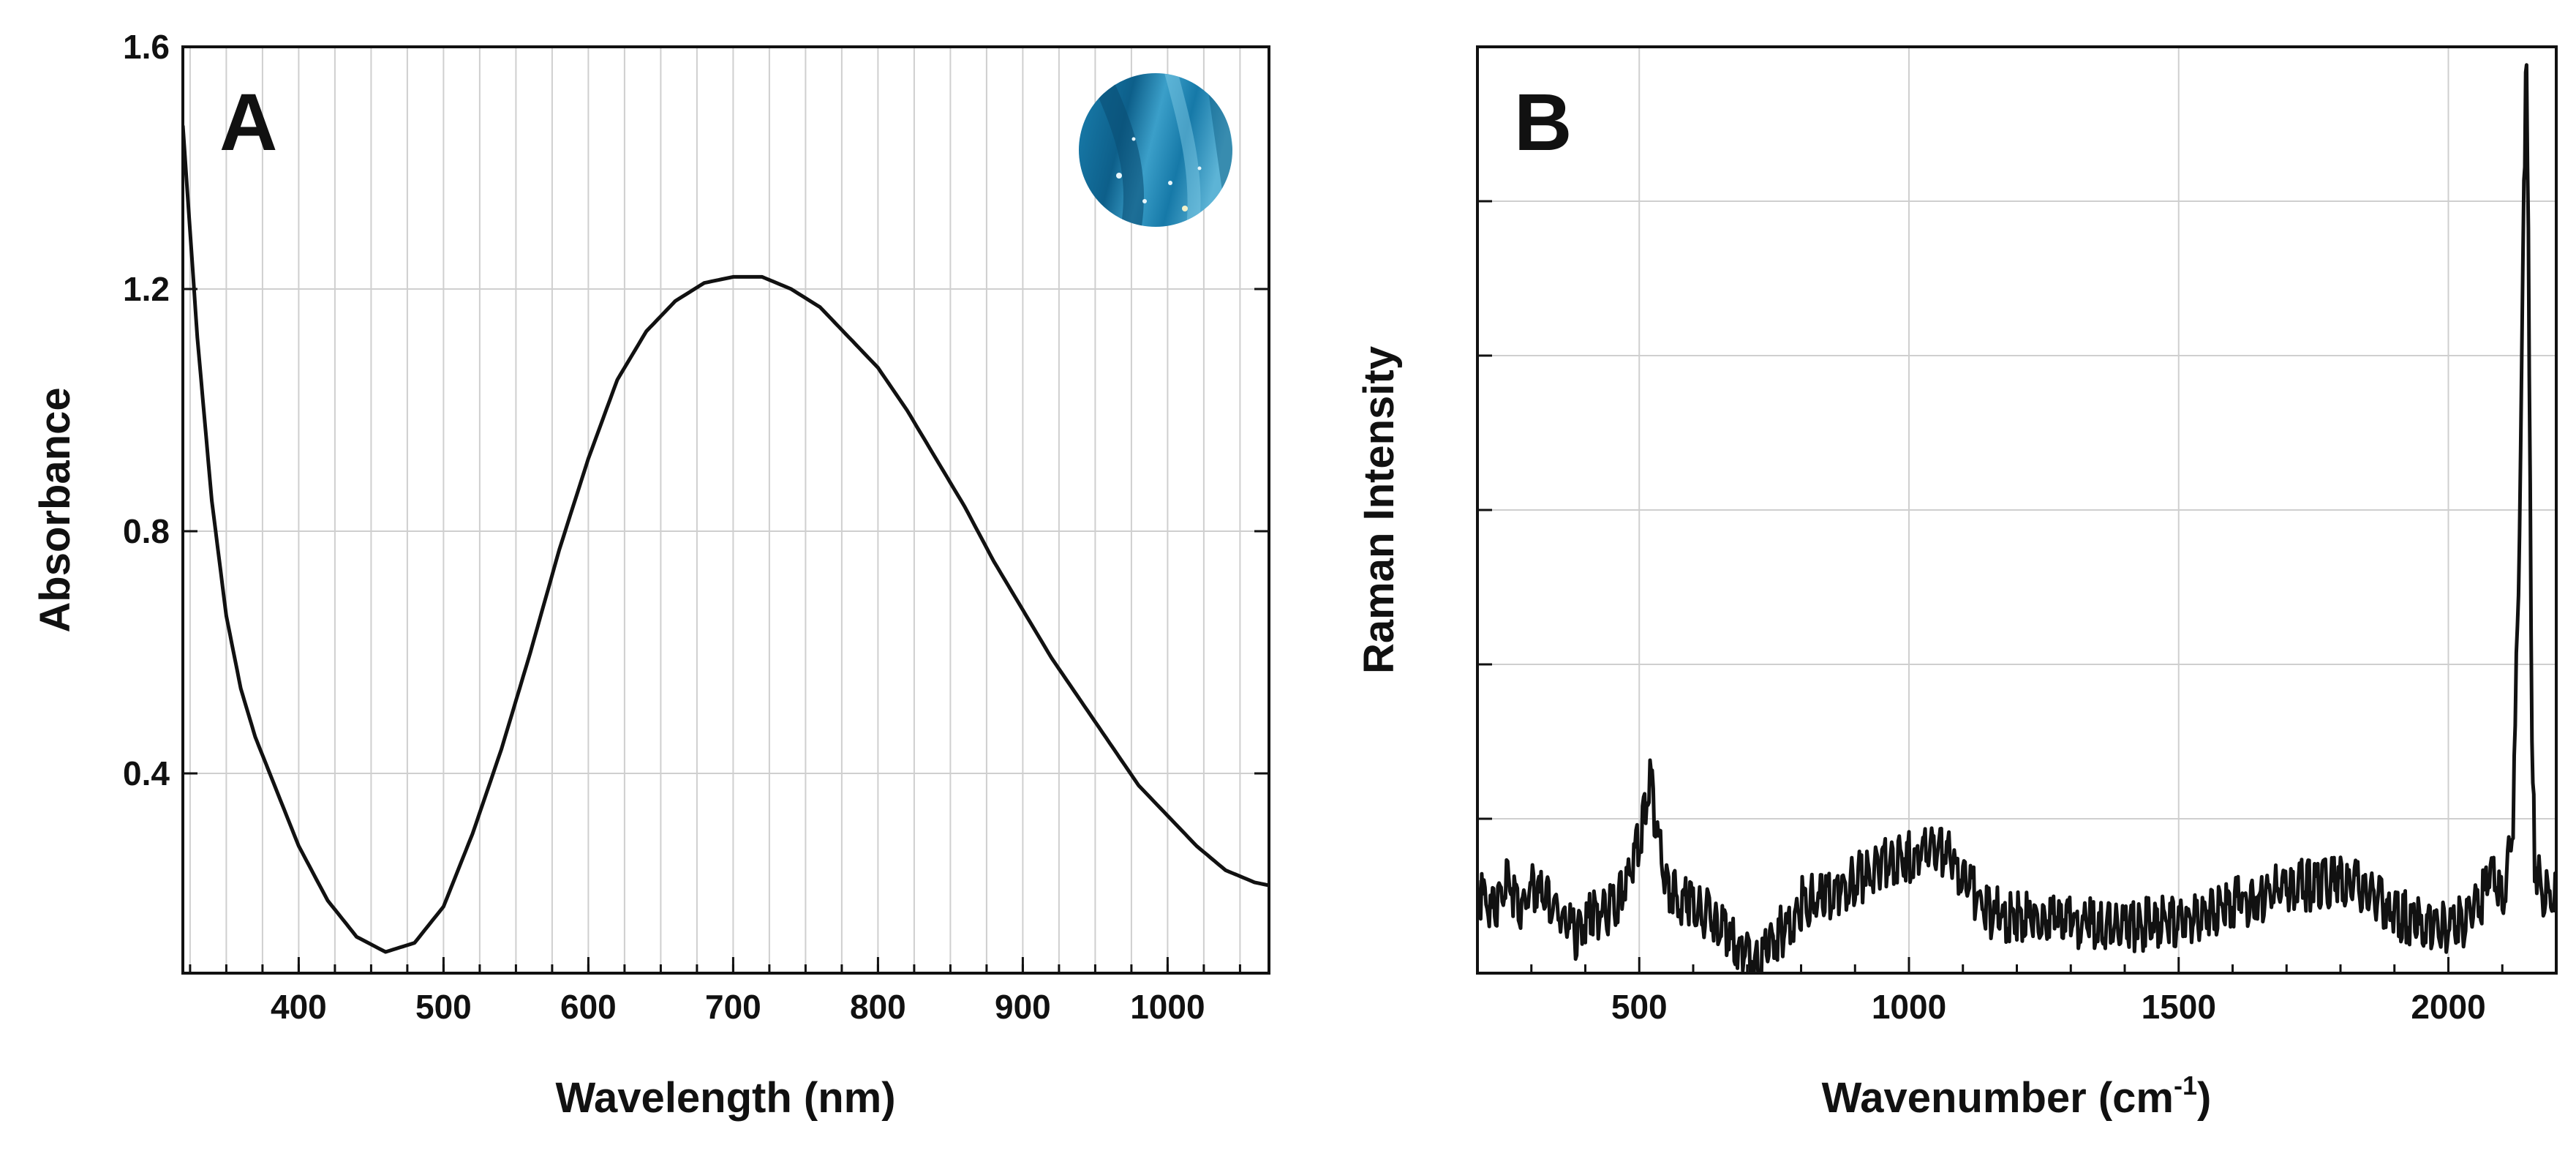 This screenshot has height=1159, width=2576. Describe the element at coordinates (248, 123) in the screenshot. I see `panel-label-a: A` at that location.